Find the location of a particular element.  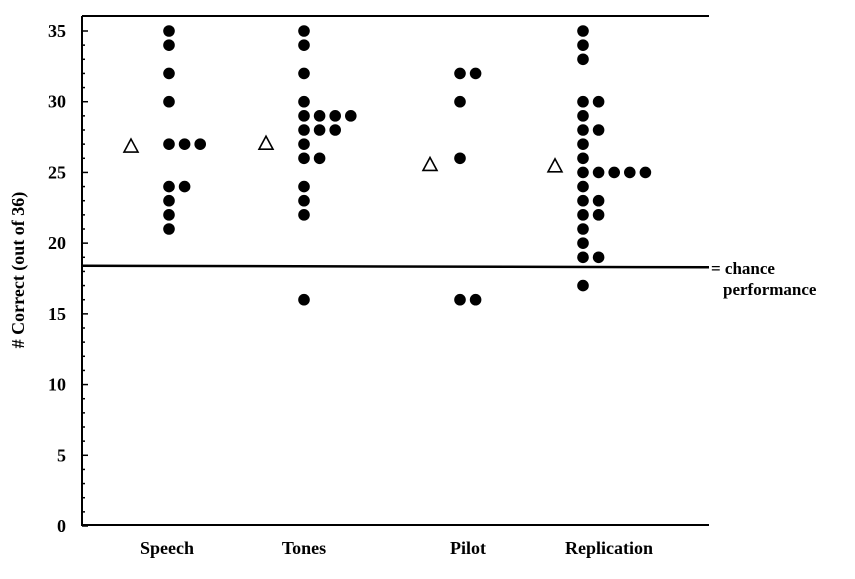

y-tick-label: 15 is located at coordinates (57, 314).